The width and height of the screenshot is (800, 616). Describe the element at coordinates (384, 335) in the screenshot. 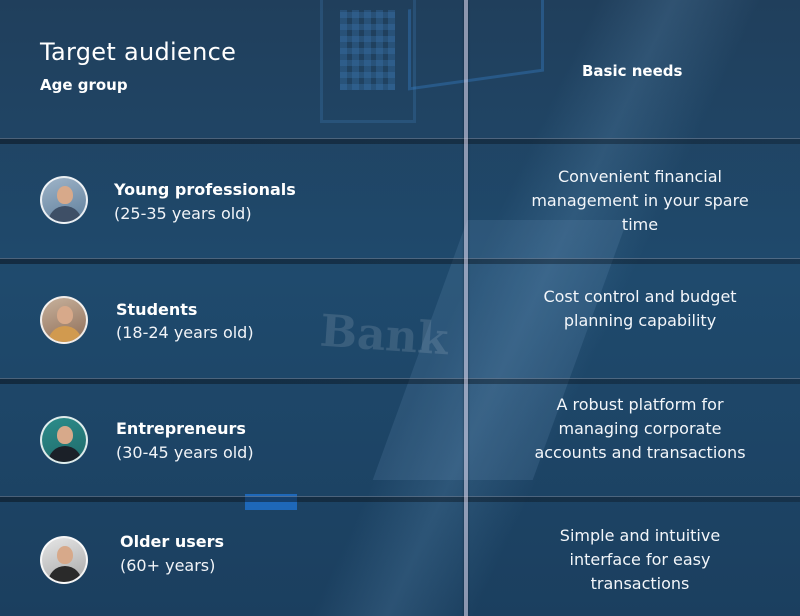

I see `bank-watermark: Bank` at that location.